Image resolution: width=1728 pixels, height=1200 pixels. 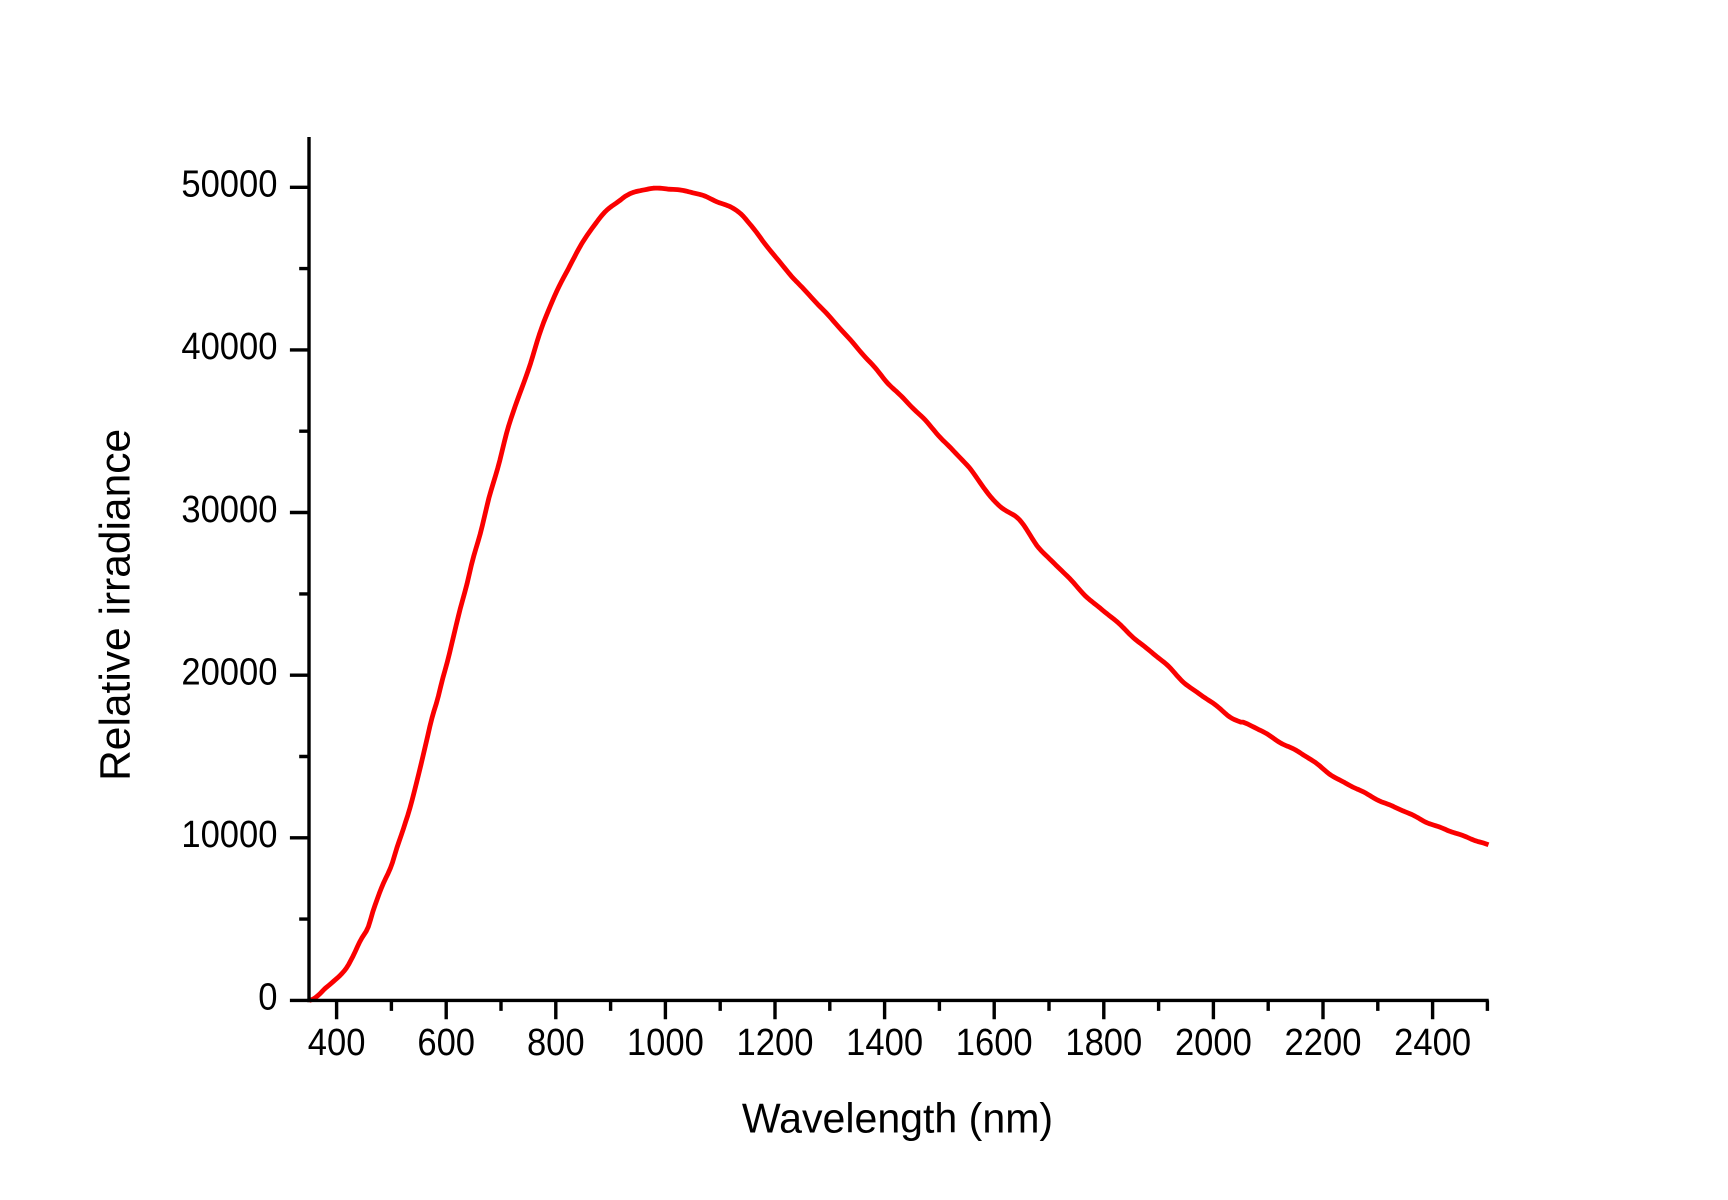 What do you see at coordinates (884, 1041) in the screenshot?
I see `svg-text: 1400` at bounding box center [884, 1041].